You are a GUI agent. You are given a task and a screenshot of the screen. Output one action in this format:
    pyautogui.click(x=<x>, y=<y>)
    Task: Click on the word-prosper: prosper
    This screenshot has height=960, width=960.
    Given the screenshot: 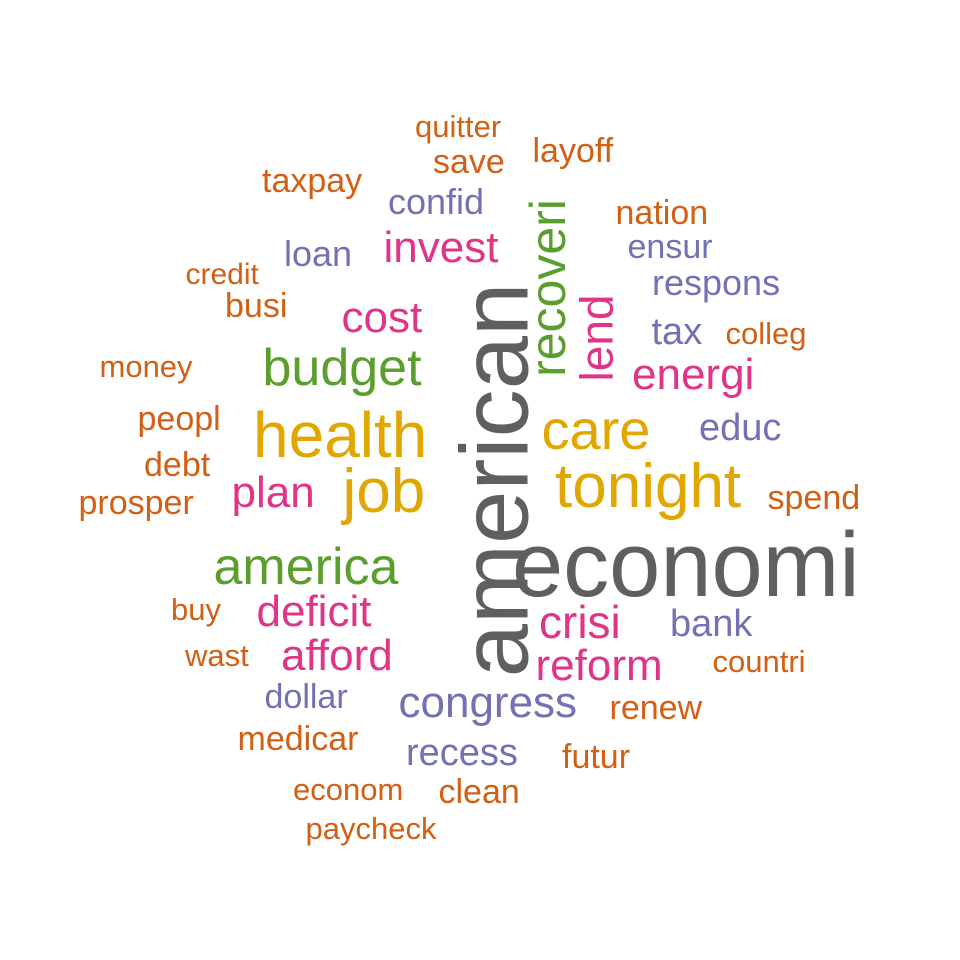 What is the action you would take?
    pyautogui.click(x=136, y=503)
    